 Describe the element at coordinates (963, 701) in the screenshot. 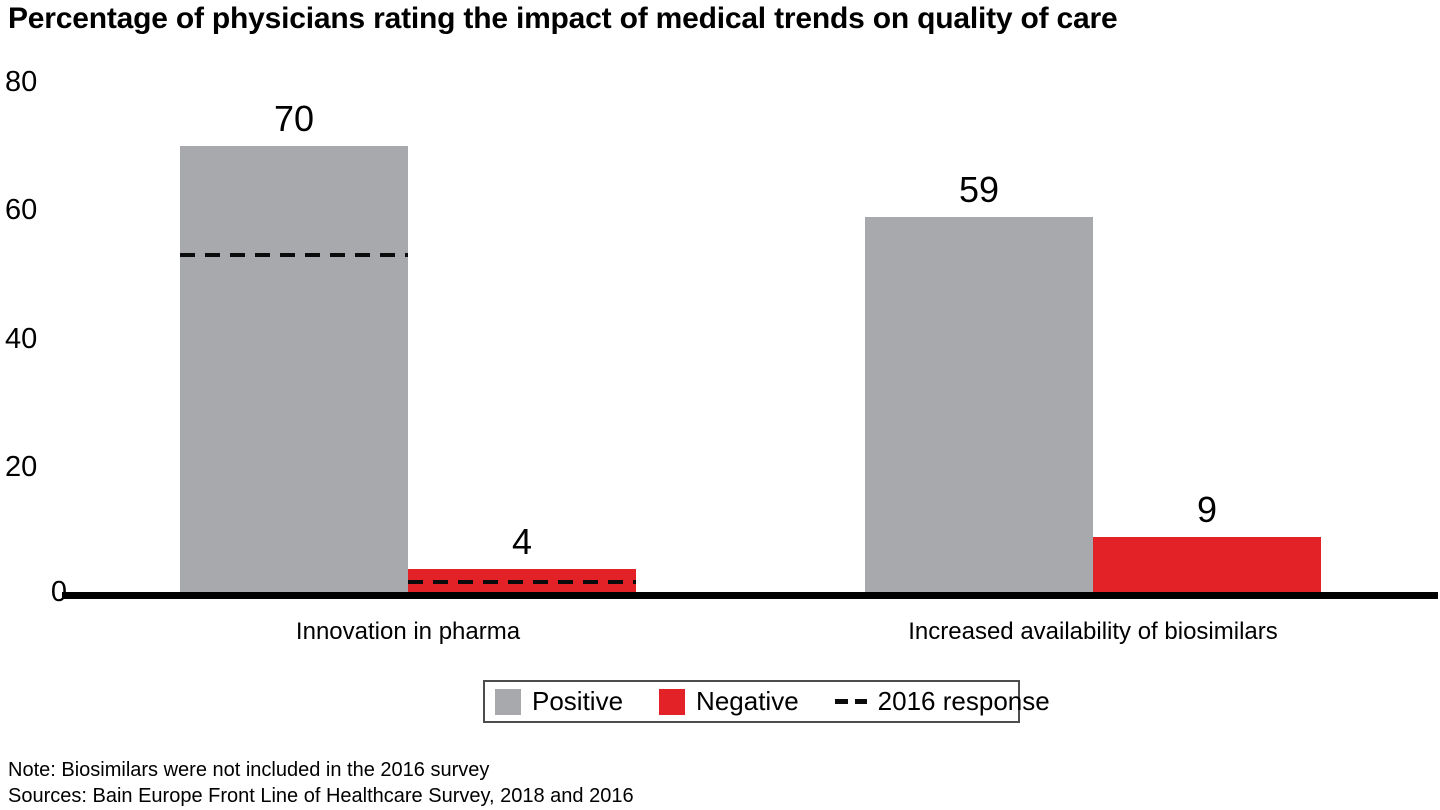

I see `legend-label-2016-response: 2016 response` at that location.